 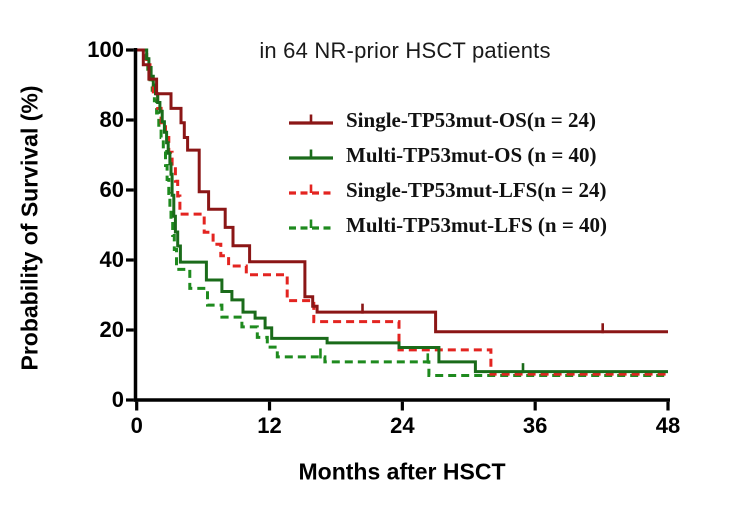 What do you see at coordinates (461, 338) in the screenshot?
I see `censor-marks-layer` at bounding box center [461, 338].